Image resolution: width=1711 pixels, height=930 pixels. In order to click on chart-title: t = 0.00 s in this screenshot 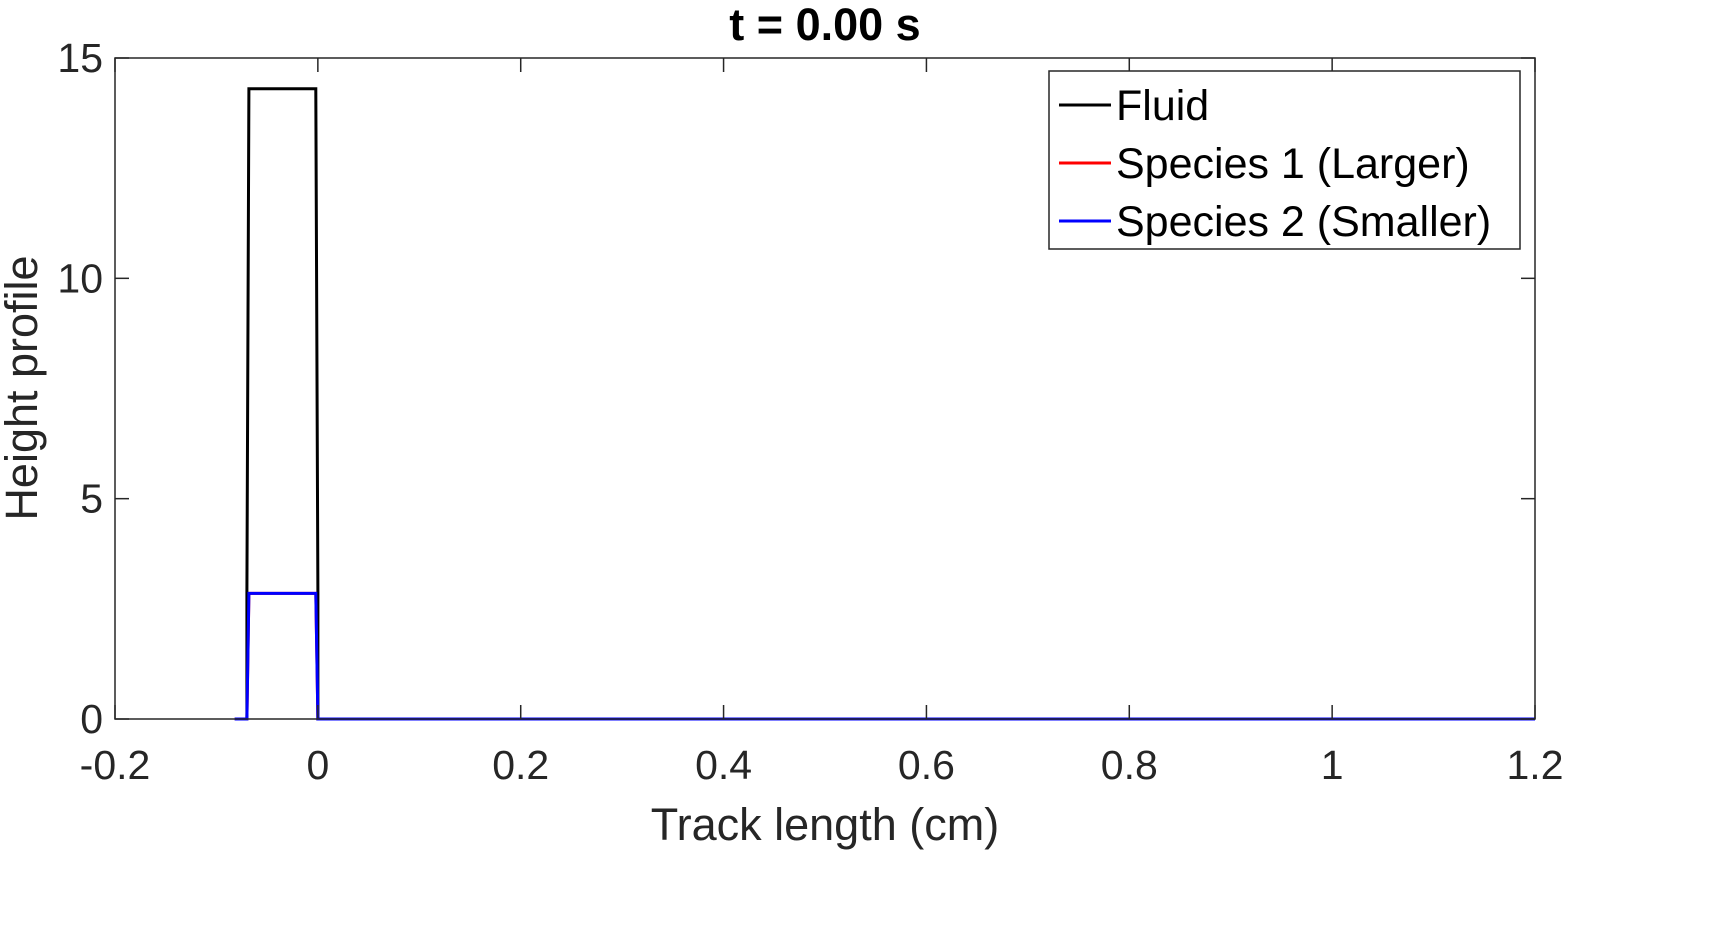, I will do `click(824, 25)`.